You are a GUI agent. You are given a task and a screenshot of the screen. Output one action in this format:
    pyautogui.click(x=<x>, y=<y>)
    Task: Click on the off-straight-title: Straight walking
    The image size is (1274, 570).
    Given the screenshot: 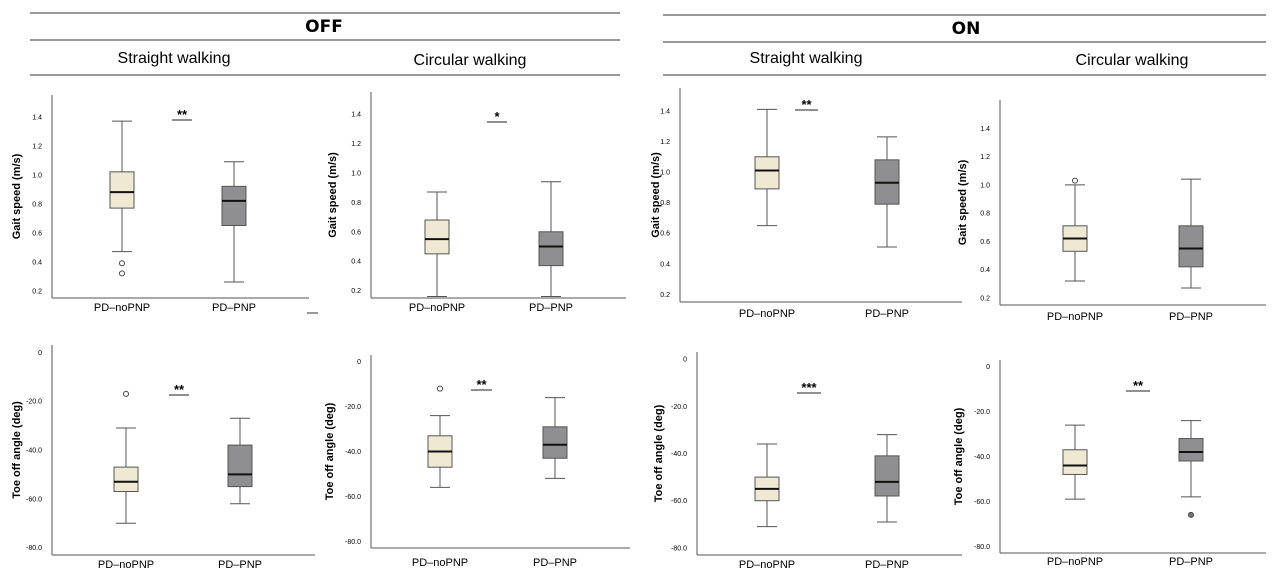 What is the action you would take?
    pyautogui.click(x=174, y=58)
    